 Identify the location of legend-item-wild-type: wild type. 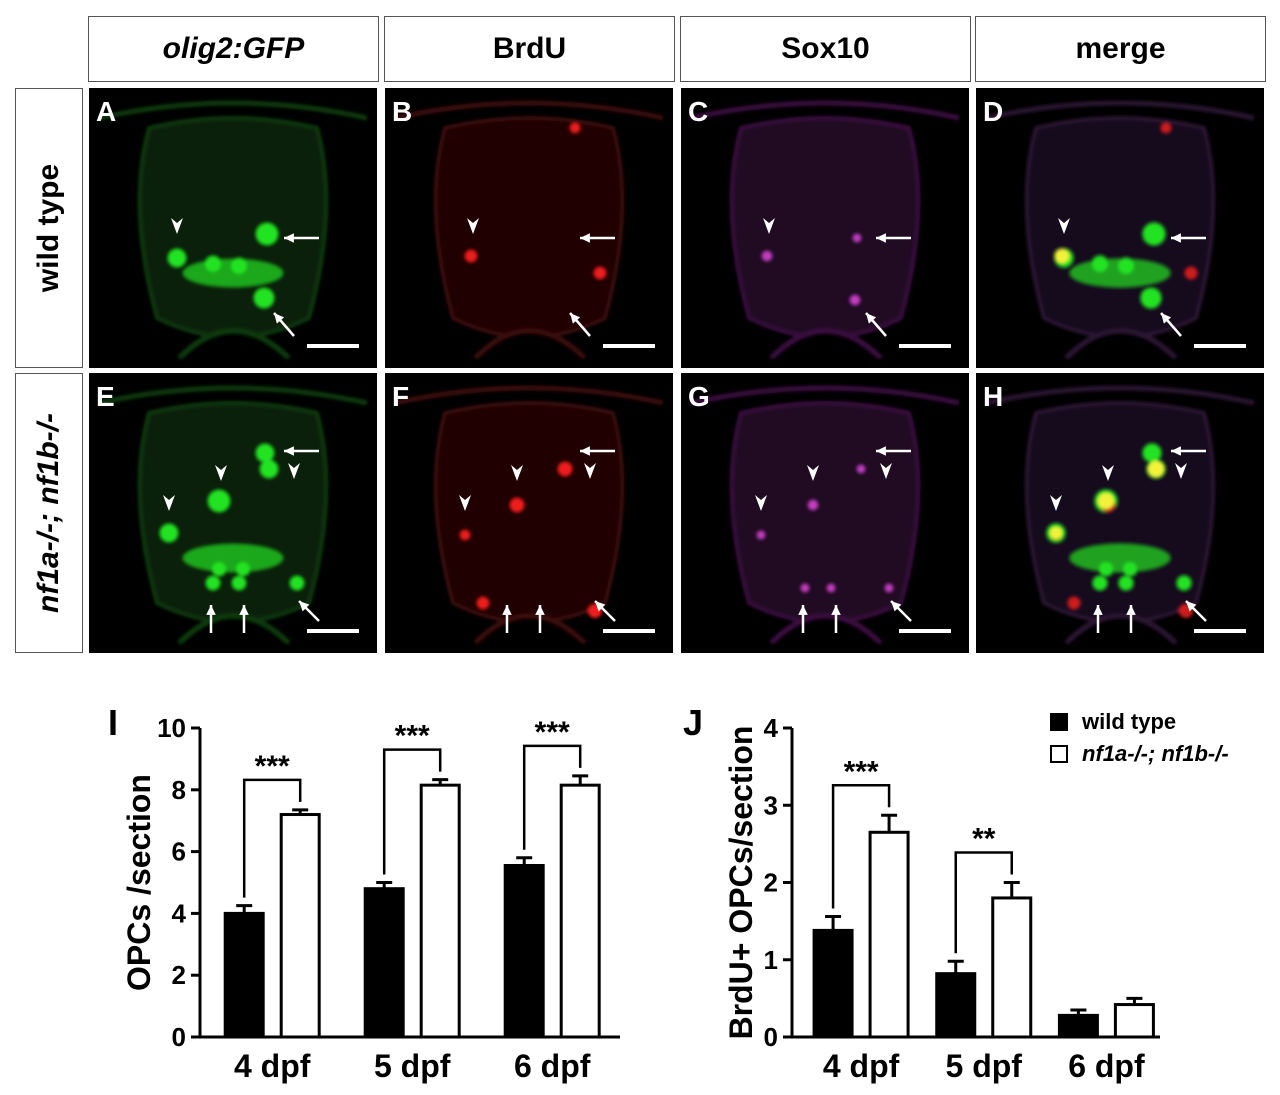
(1139, 722).